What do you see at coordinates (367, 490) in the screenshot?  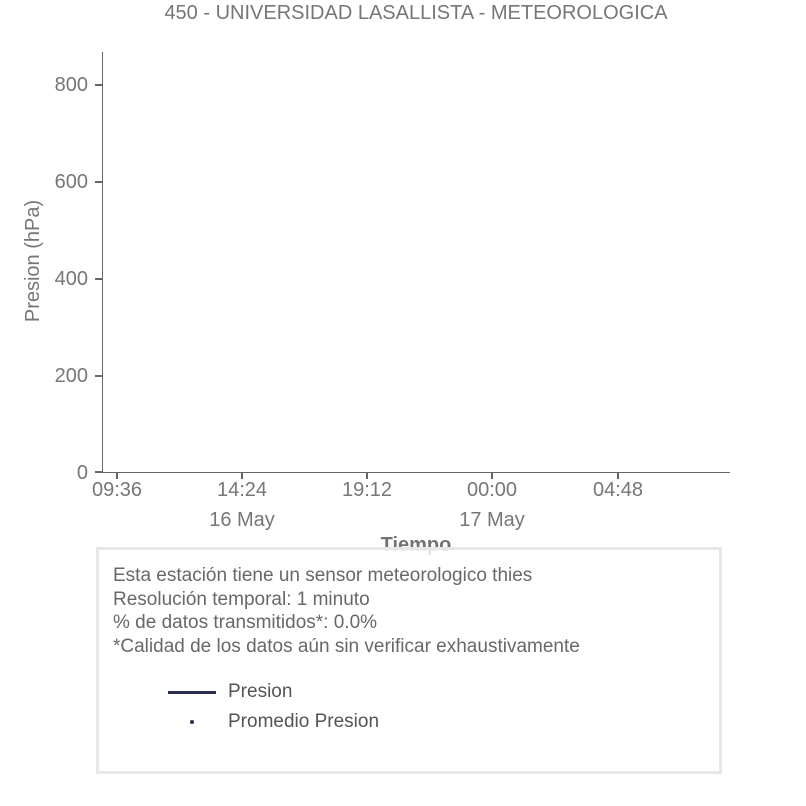 I see `x-tick-label: 19:12` at bounding box center [367, 490].